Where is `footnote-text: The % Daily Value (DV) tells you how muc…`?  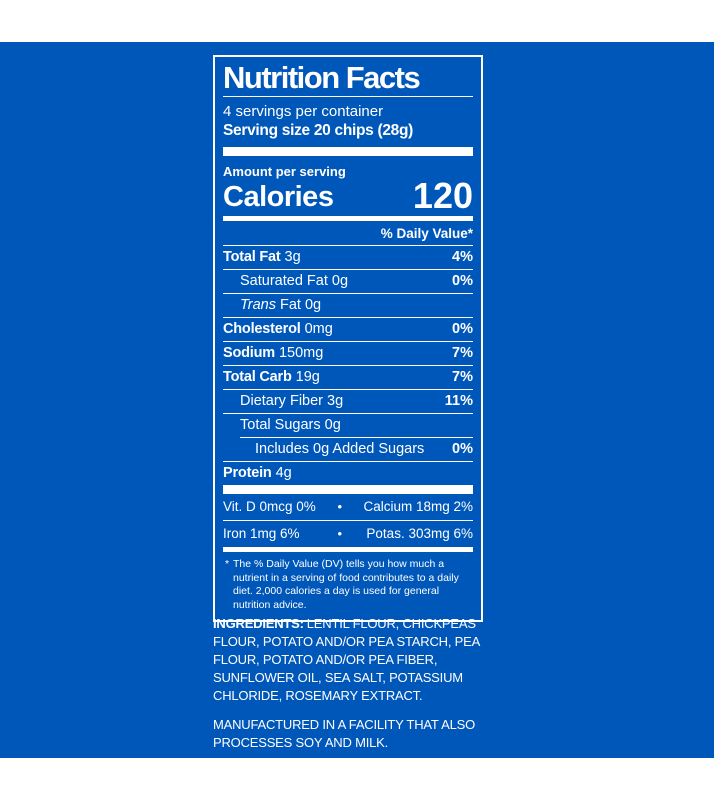
footnote-text: The % Daily Value (DV) tells you how muc… is located at coordinates (346, 584).